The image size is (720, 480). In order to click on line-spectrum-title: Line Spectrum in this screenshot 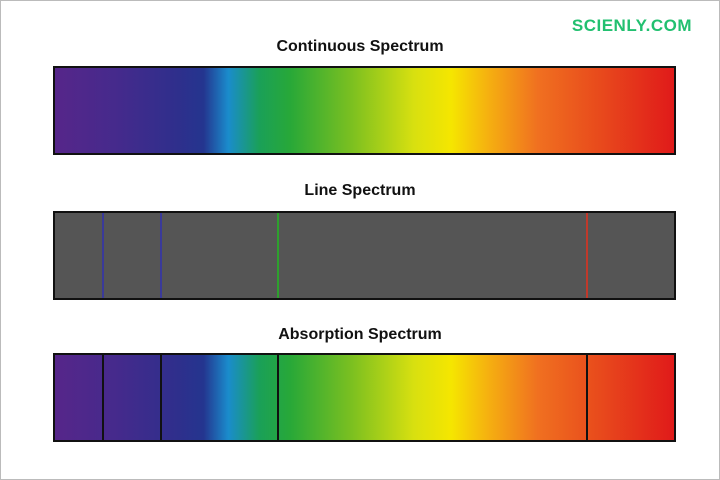, I will do `click(360, 190)`.